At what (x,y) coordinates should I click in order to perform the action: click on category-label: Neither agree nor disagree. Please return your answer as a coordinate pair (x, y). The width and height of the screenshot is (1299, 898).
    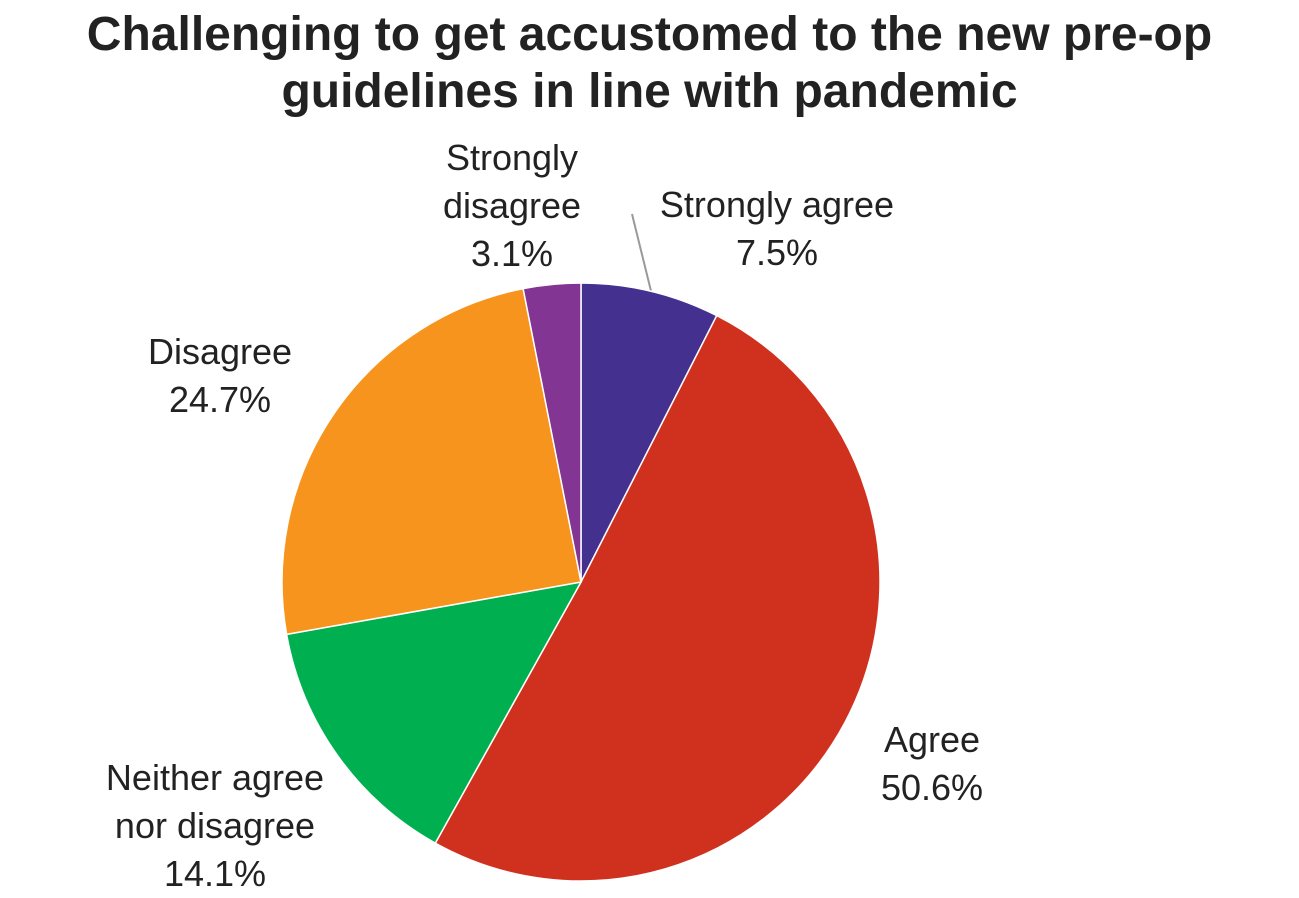
    Looking at the image, I should click on (215, 801).